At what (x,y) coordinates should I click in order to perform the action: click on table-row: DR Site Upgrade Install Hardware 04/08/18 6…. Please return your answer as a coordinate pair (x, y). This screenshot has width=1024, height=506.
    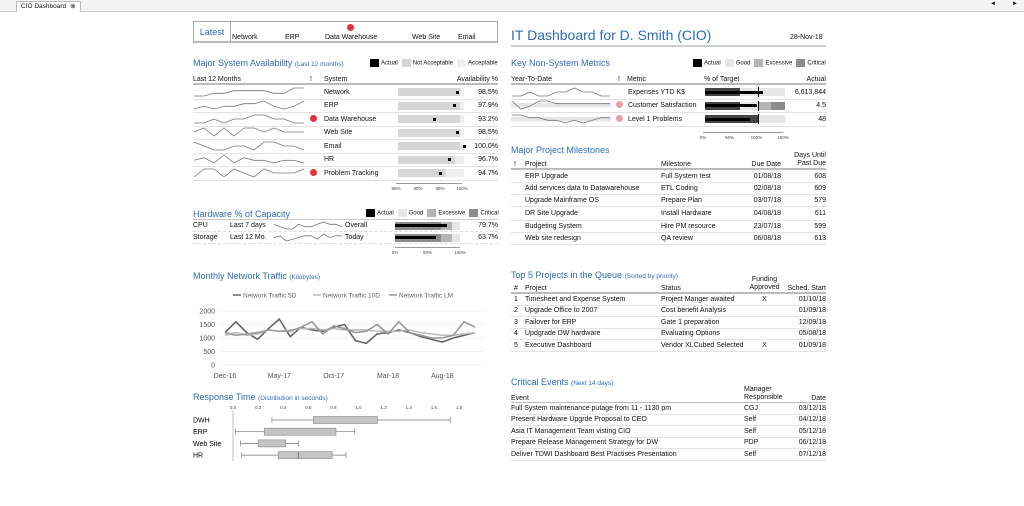
    Looking at the image, I should click on (668, 214).